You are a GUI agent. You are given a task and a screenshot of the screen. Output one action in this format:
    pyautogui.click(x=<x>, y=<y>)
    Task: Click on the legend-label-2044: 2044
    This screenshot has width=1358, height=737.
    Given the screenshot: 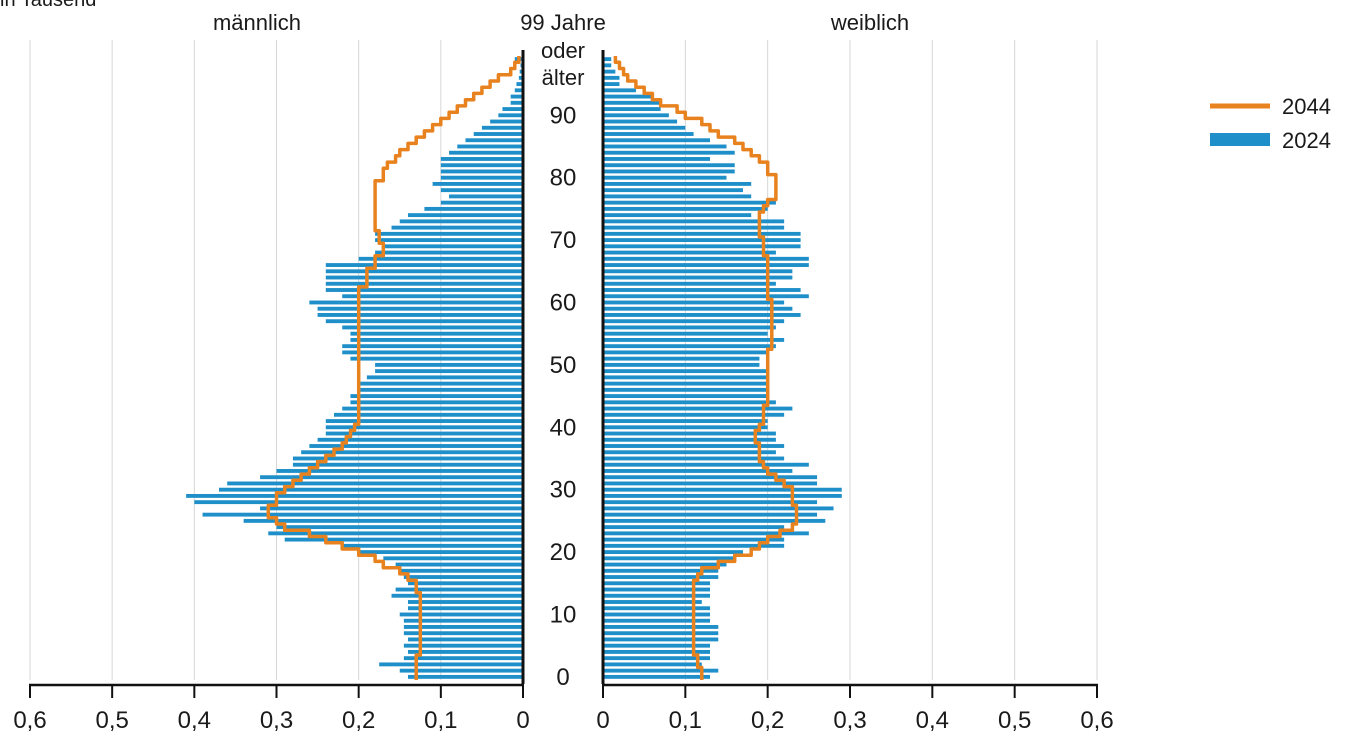 What is the action you would take?
    pyautogui.click(x=1306, y=106)
    